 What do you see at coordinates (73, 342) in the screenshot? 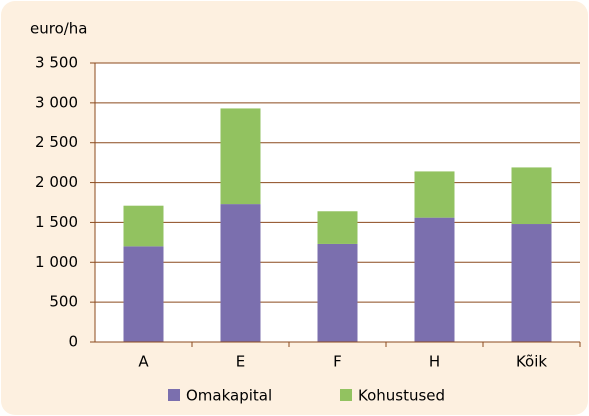
I see `y-tick-label: 0` at bounding box center [73, 342].